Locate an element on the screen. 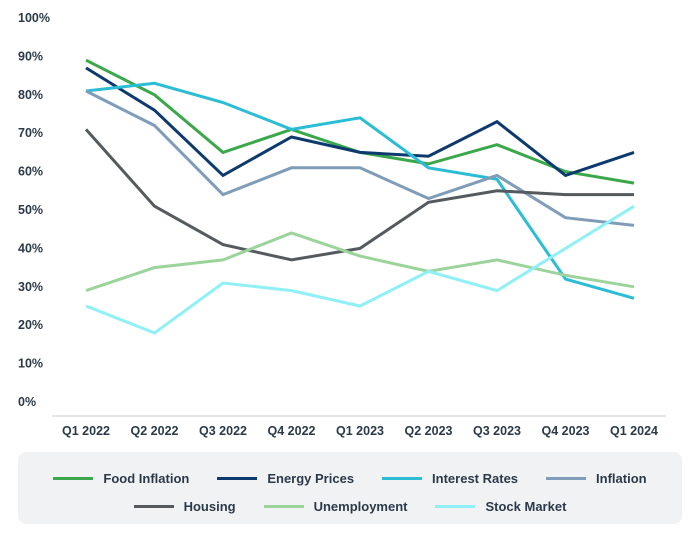 Image resolution: width=700 pixels, height=546 pixels. legend-item-stock-market: Stock Market is located at coordinates (500, 506).